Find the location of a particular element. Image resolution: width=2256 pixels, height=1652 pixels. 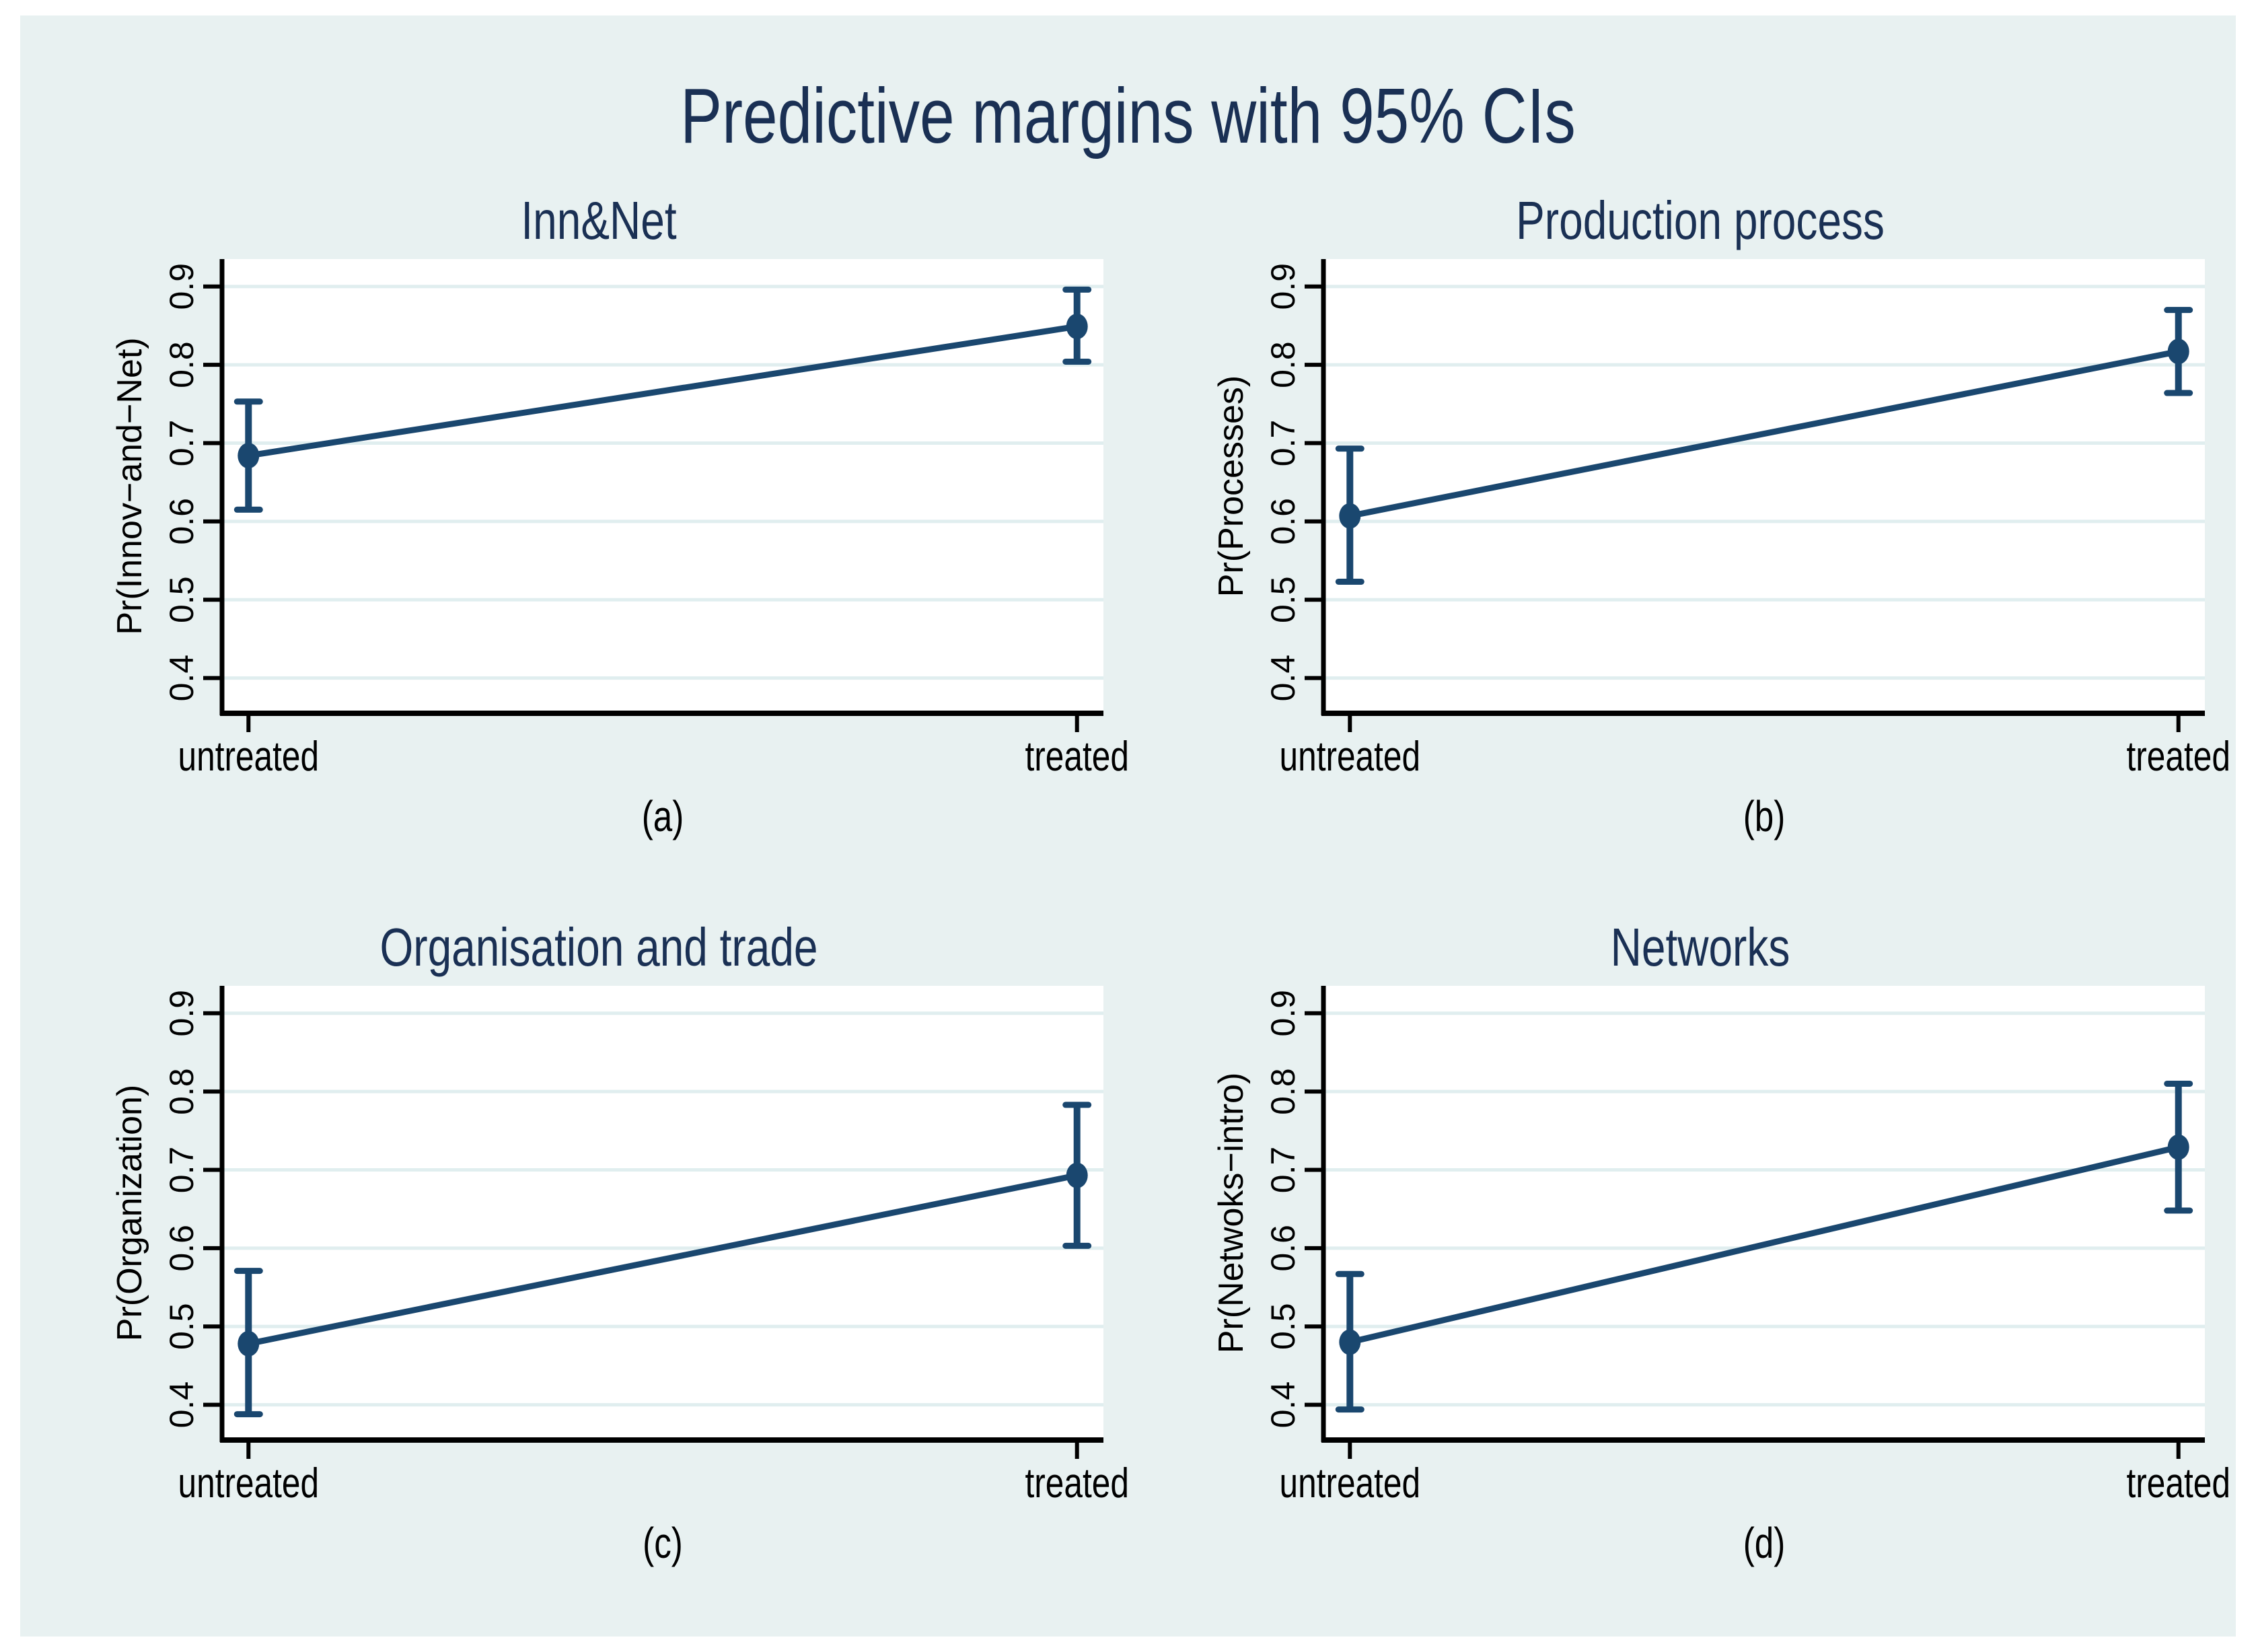

panel-caption: (a) is located at coordinates (663, 817).